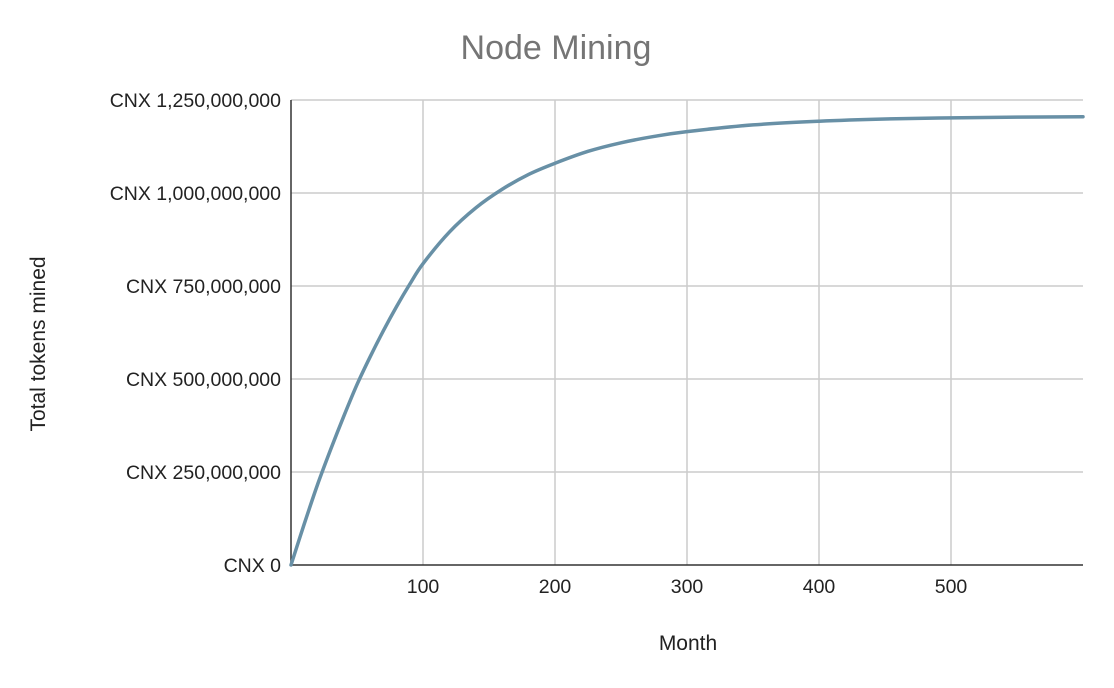  I want to click on y-tick-label: CNX 1,000,000,000, so click(195, 194).